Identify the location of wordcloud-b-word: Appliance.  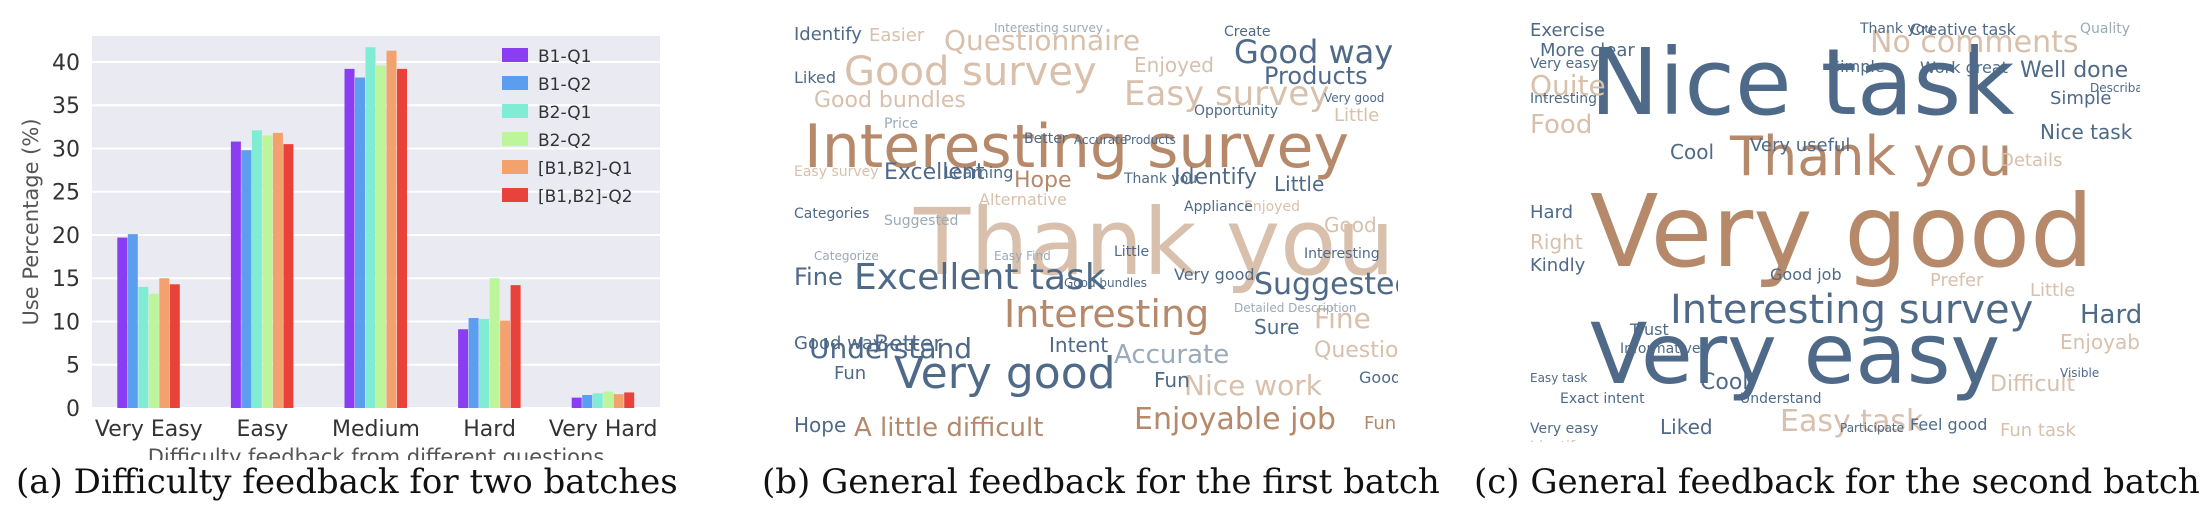
(1218, 207).